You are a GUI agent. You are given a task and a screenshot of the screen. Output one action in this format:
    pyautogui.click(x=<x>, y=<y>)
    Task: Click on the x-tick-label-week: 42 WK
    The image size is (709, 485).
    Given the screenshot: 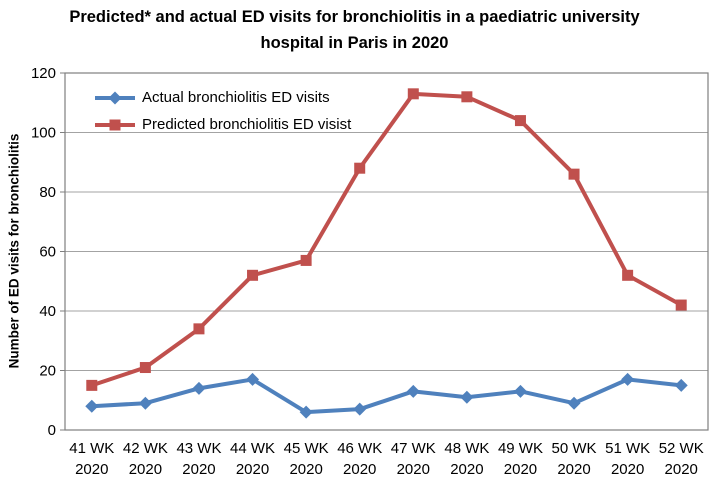 What is the action you would take?
    pyautogui.click(x=145, y=448)
    